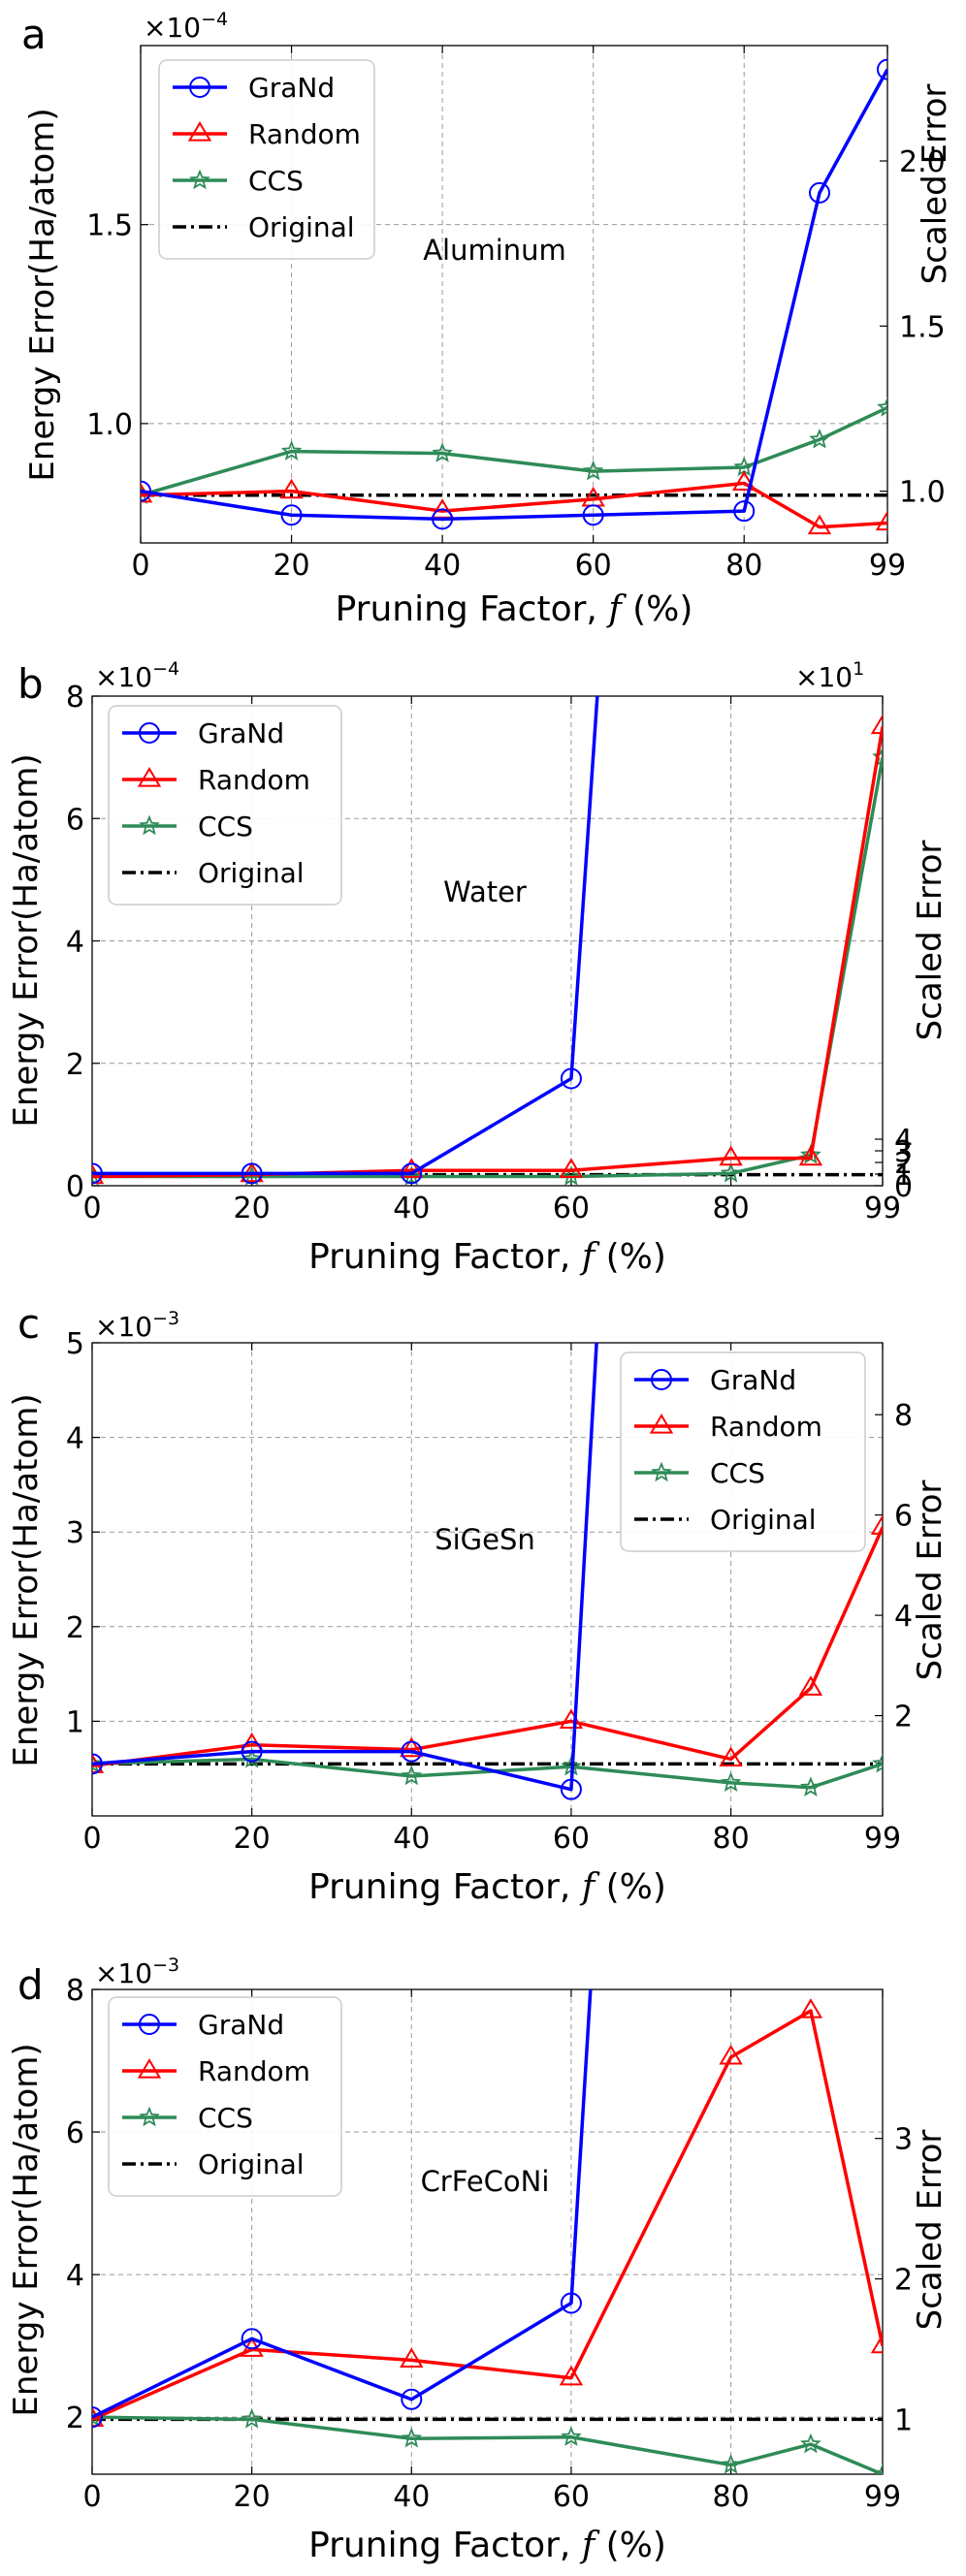  Describe the element at coordinates (30, 1985) in the screenshot. I see `panel-label: d` at that location.